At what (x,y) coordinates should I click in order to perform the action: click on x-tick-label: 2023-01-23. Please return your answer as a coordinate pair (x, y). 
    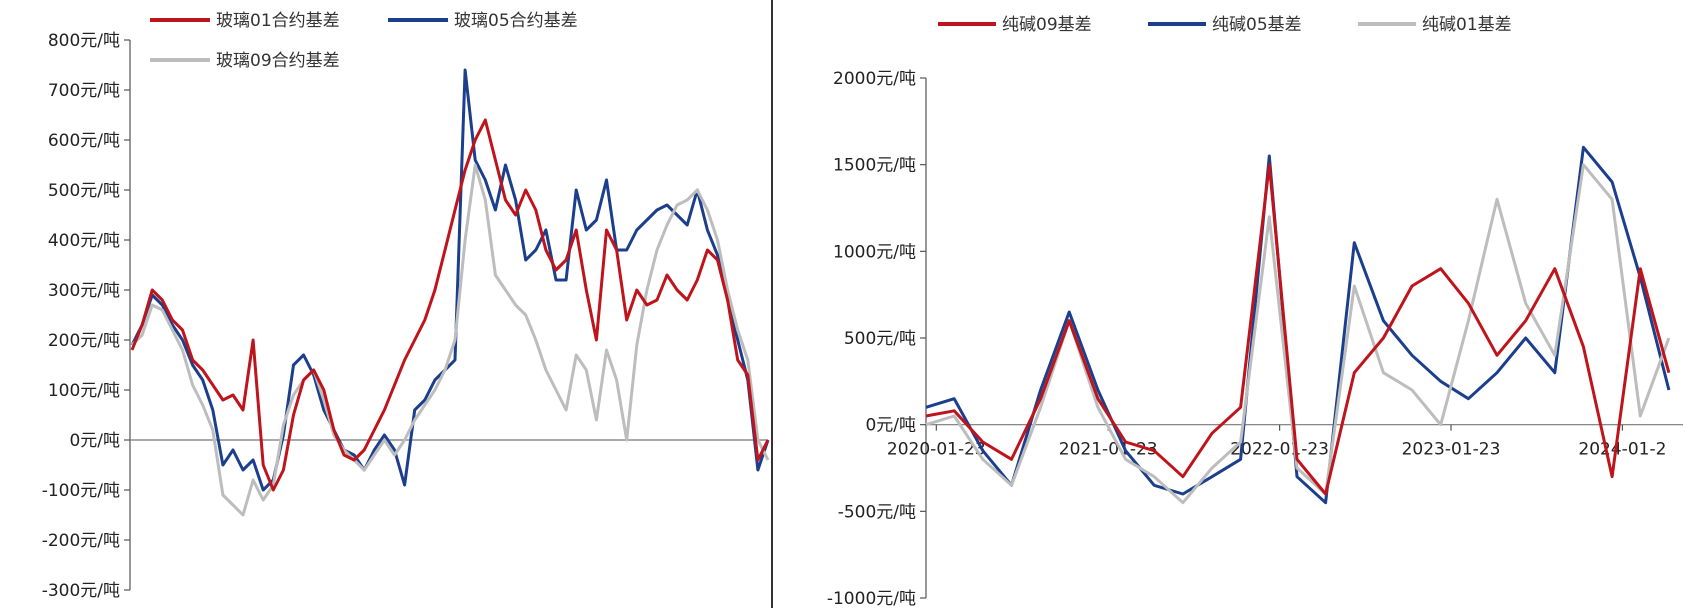
    Looking at the image, I should click on (1451, 450).